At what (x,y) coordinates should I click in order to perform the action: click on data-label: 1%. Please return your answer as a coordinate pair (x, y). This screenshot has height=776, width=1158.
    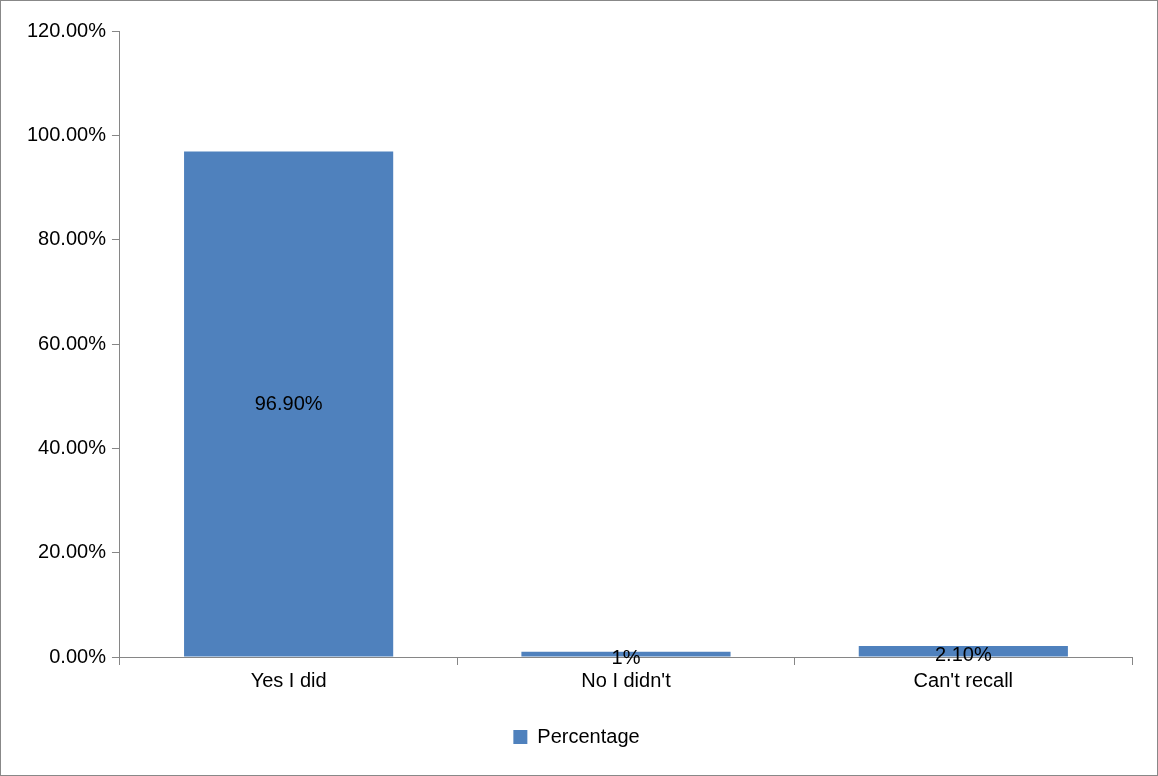
    Looking at the image, I should click on (626, 656).